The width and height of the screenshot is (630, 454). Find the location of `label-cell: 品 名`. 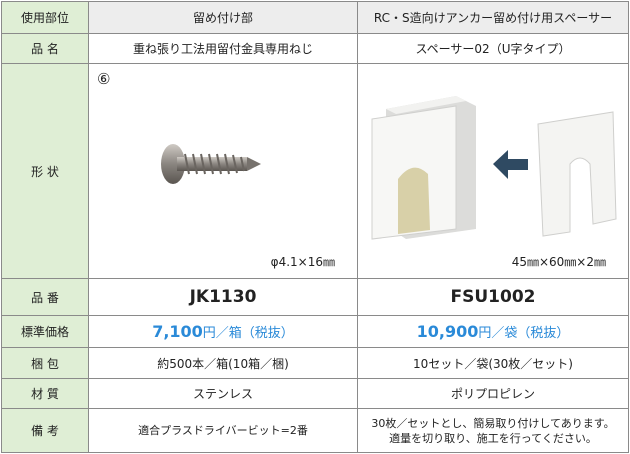

label-cell: 品 名 is located at coordinates (45, 48).